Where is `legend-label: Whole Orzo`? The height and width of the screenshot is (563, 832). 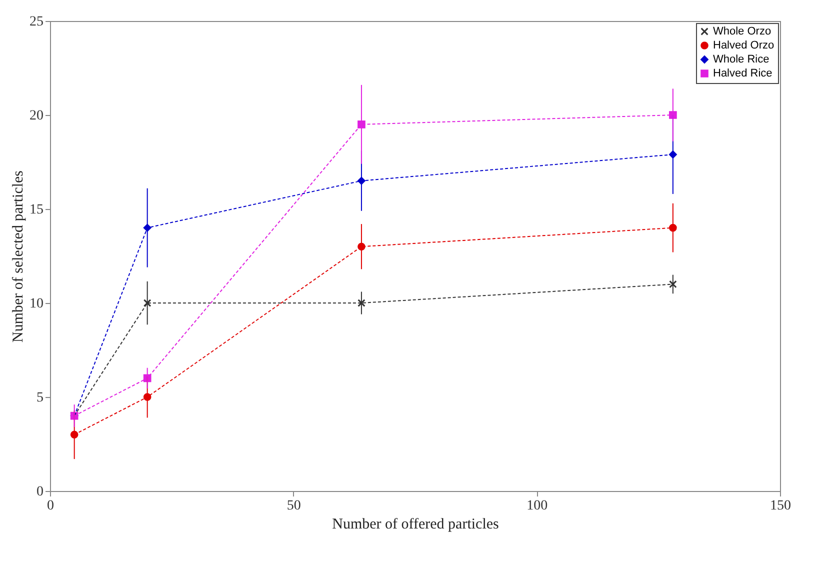
legend-label: Whole Orzo is located at coordinates (742, 32).